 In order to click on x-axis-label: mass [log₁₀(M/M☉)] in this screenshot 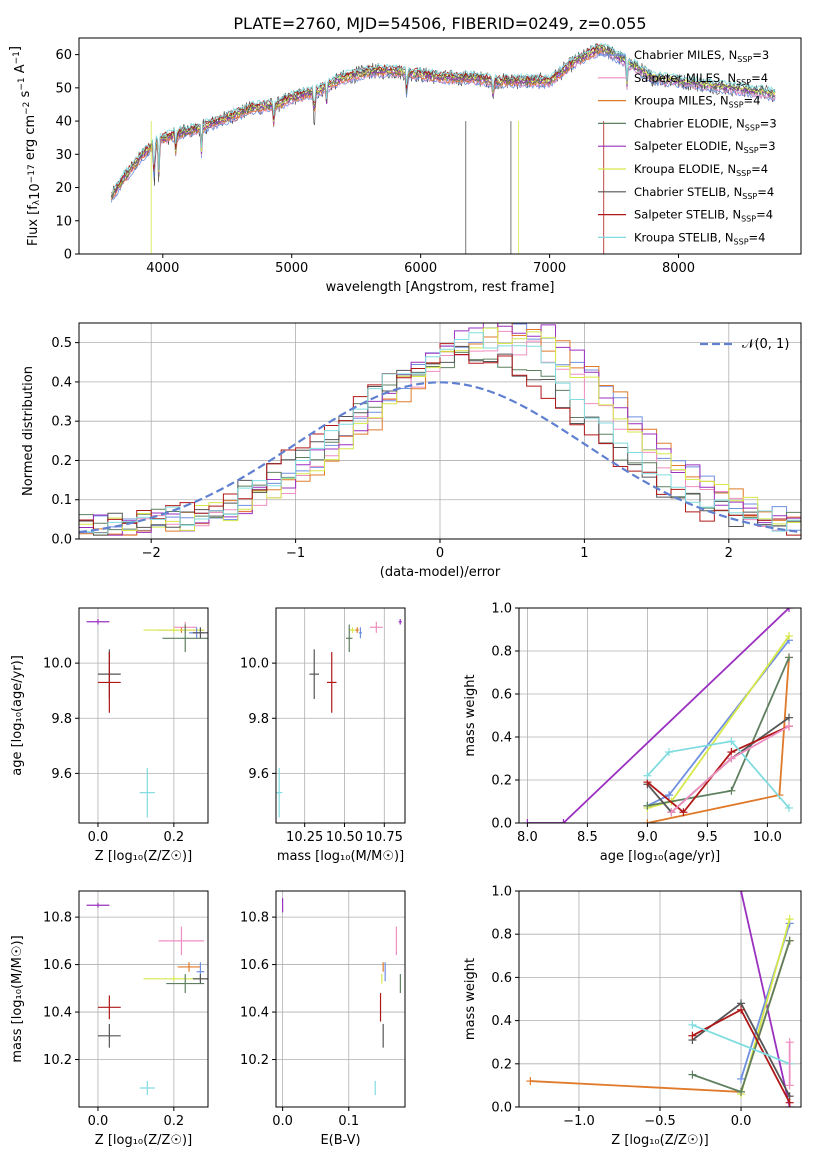, I will do `click(340, 856)`.